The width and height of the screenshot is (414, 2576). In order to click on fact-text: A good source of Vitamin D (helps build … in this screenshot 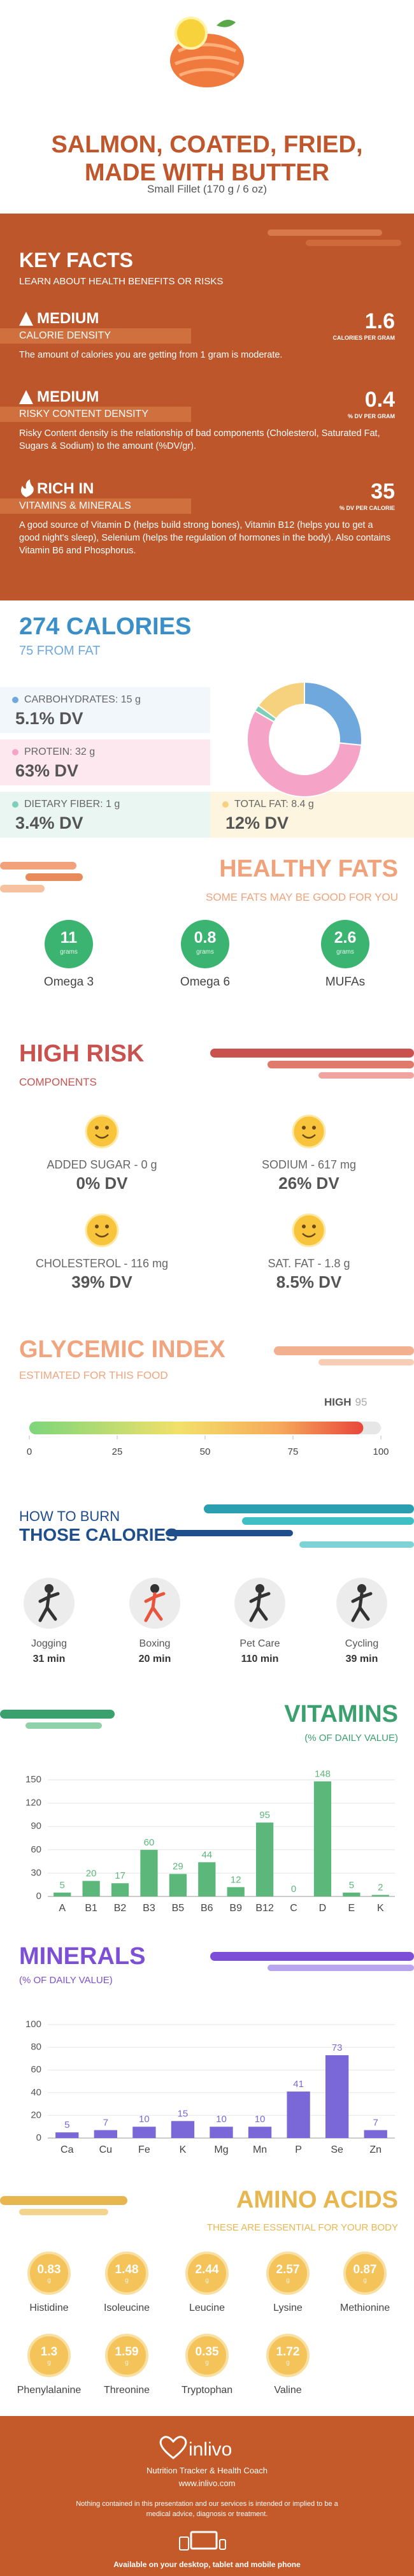, I will do `click(205, 538)`.